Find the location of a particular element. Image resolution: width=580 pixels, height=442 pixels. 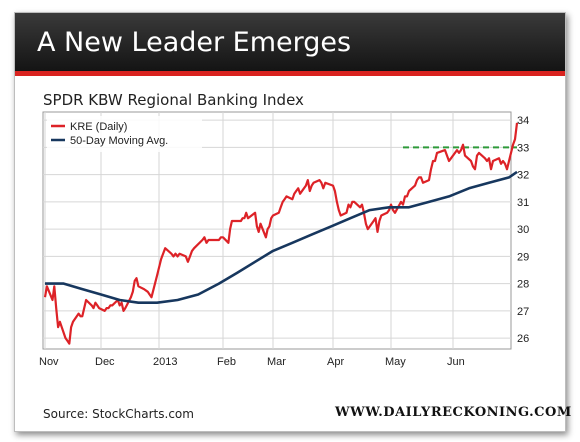

x-tick-label: May is located at coordinates (395, 362).